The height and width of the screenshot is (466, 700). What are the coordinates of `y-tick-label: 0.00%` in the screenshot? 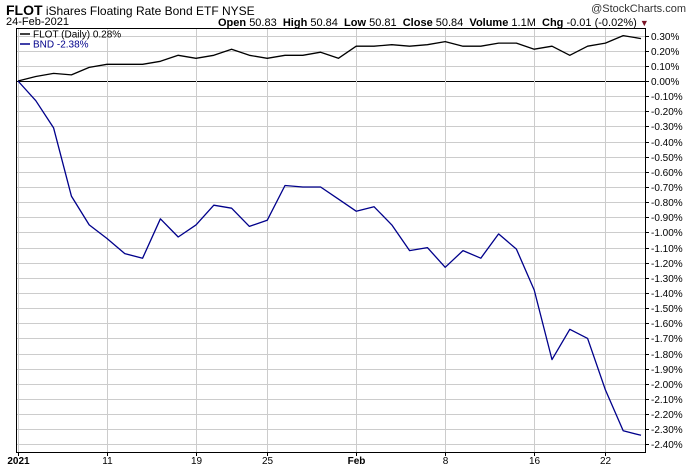 It's located at (665, 82).